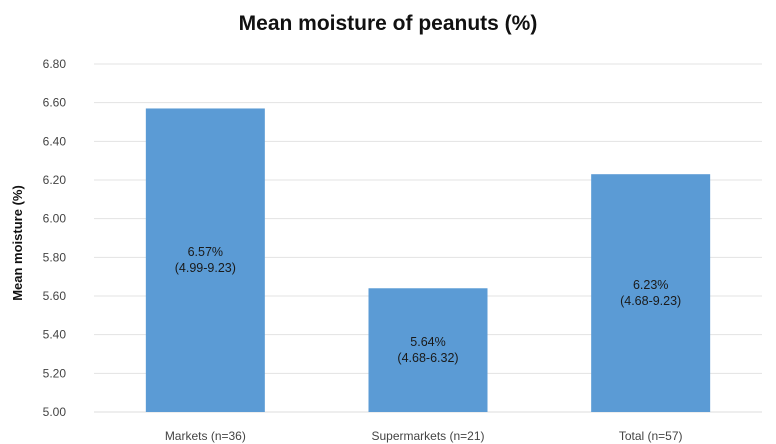 The width and height of the screenshot is (776, 444). What do you see at coordinates (17, 243) in the screenshot?
I see `y-axis-title: Mean moisture (%)` at bounding box center [17, 243].